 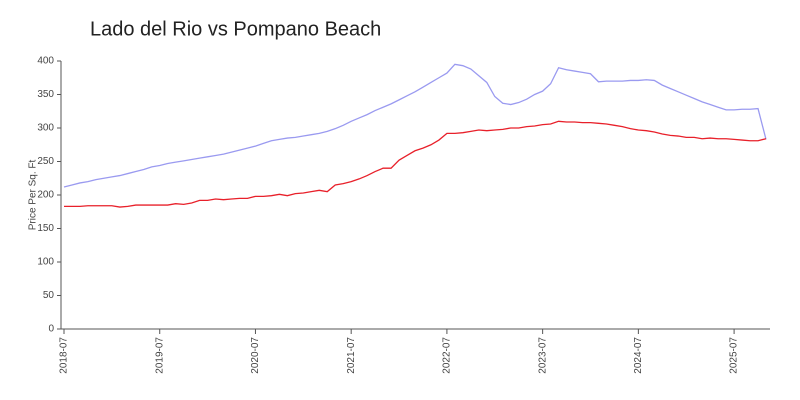 What do you see at coordinates (638, 355) in the screenshot?
I see `x-tick-label: 2024-07` at bounding box center [638, 355].